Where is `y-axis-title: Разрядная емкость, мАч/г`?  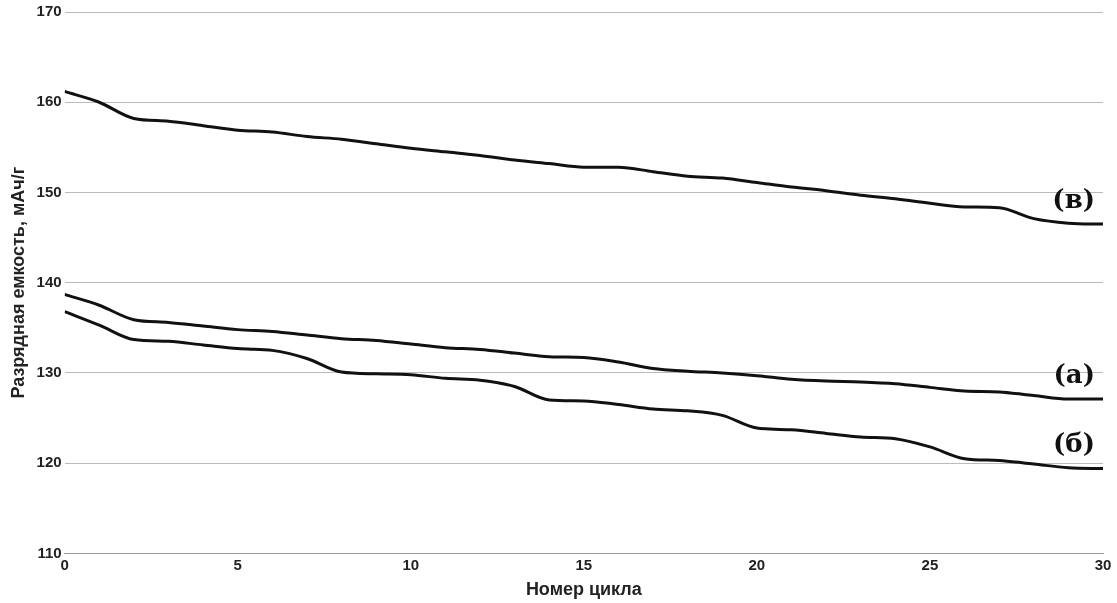
y-axis-title: Разрядная емкость, мАч/г is located at coordinates (17, 282).